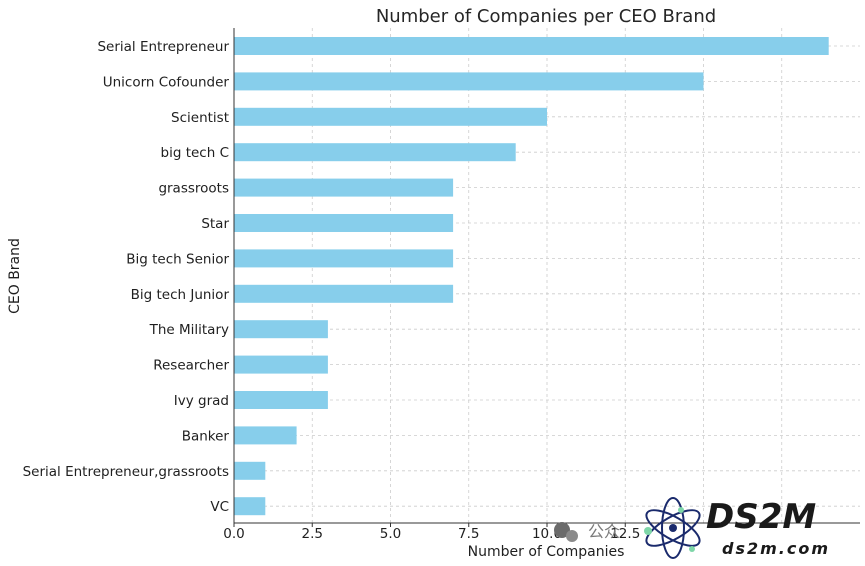  Describe the element at coordinates (201, 401) in the screenshot. I see `y-tick-label: Ivy grad` at that location.